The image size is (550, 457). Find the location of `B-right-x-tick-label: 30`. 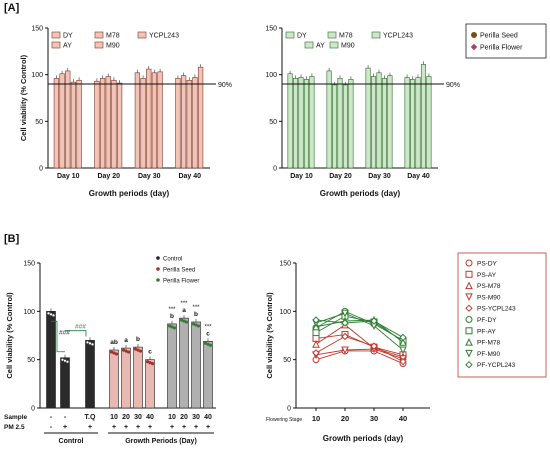

B-right-x-tick-label: 30 is located at coordinates (374, 418).